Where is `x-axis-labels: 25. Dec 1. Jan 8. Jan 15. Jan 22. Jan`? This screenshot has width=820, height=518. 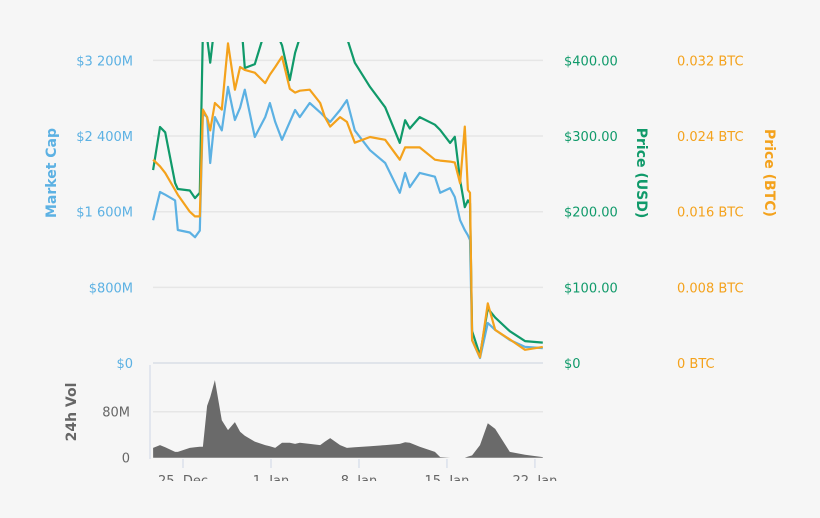 x-axis-labels: 25. Dec 1. Jan 8. Jan 15. Jan 22. Jan is located at coordinates (358, 481).